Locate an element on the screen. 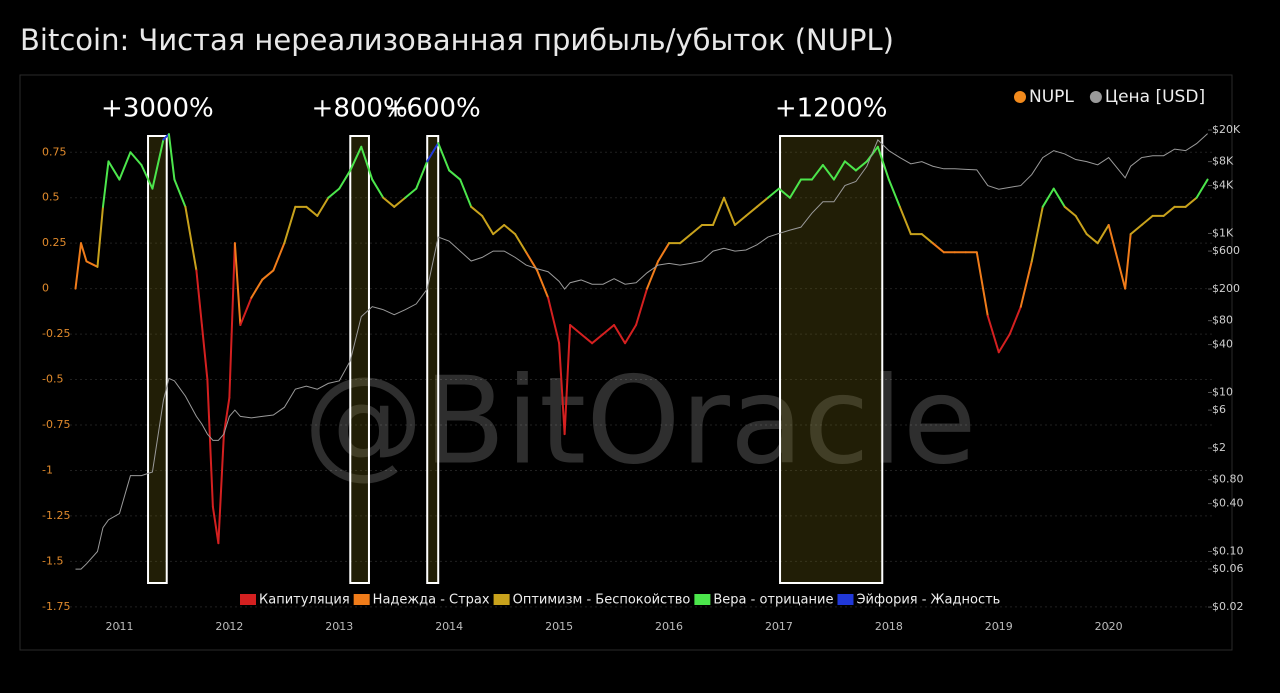 The height and width of the screenshot is (693, 1280). x-tick-label: 2016 is located at coordinates (669, 626).